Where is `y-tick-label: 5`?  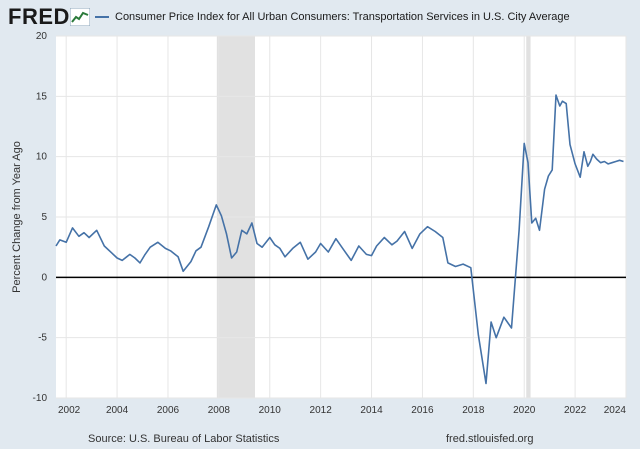
y-tick-label: 5 is located at coordinates (44, 217).